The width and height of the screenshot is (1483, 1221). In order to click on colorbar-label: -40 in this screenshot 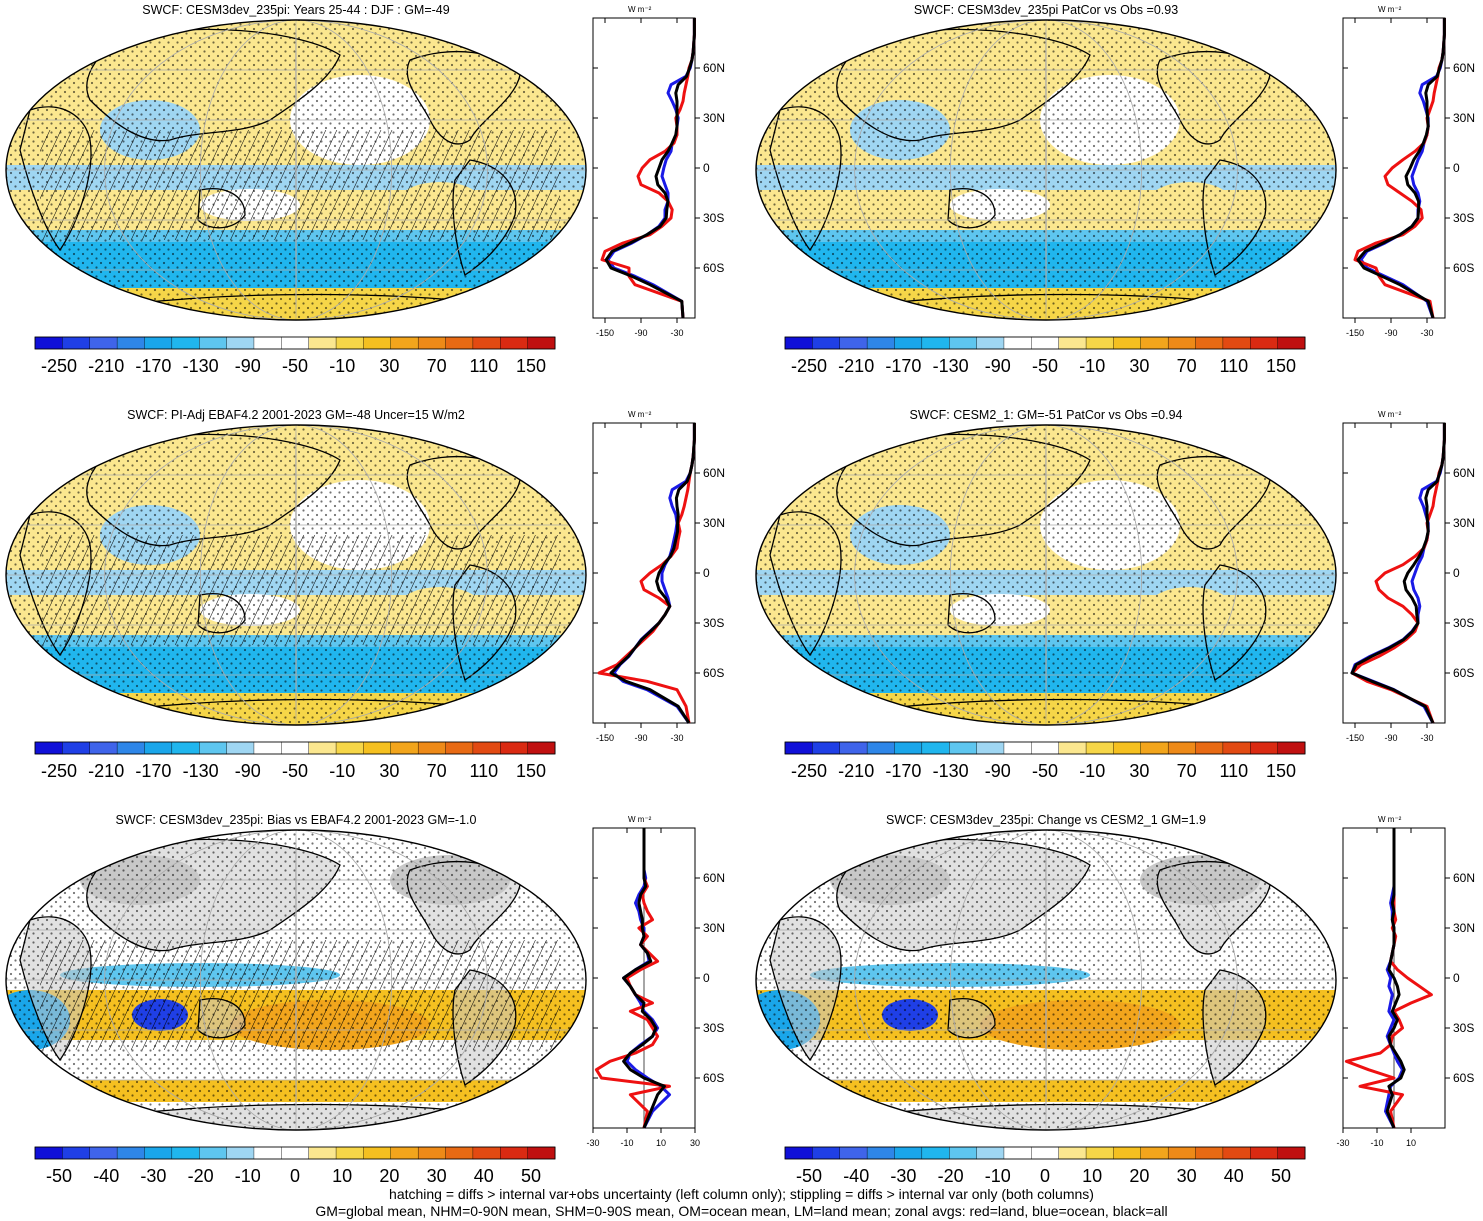, I will do `click(856, 1176)`.